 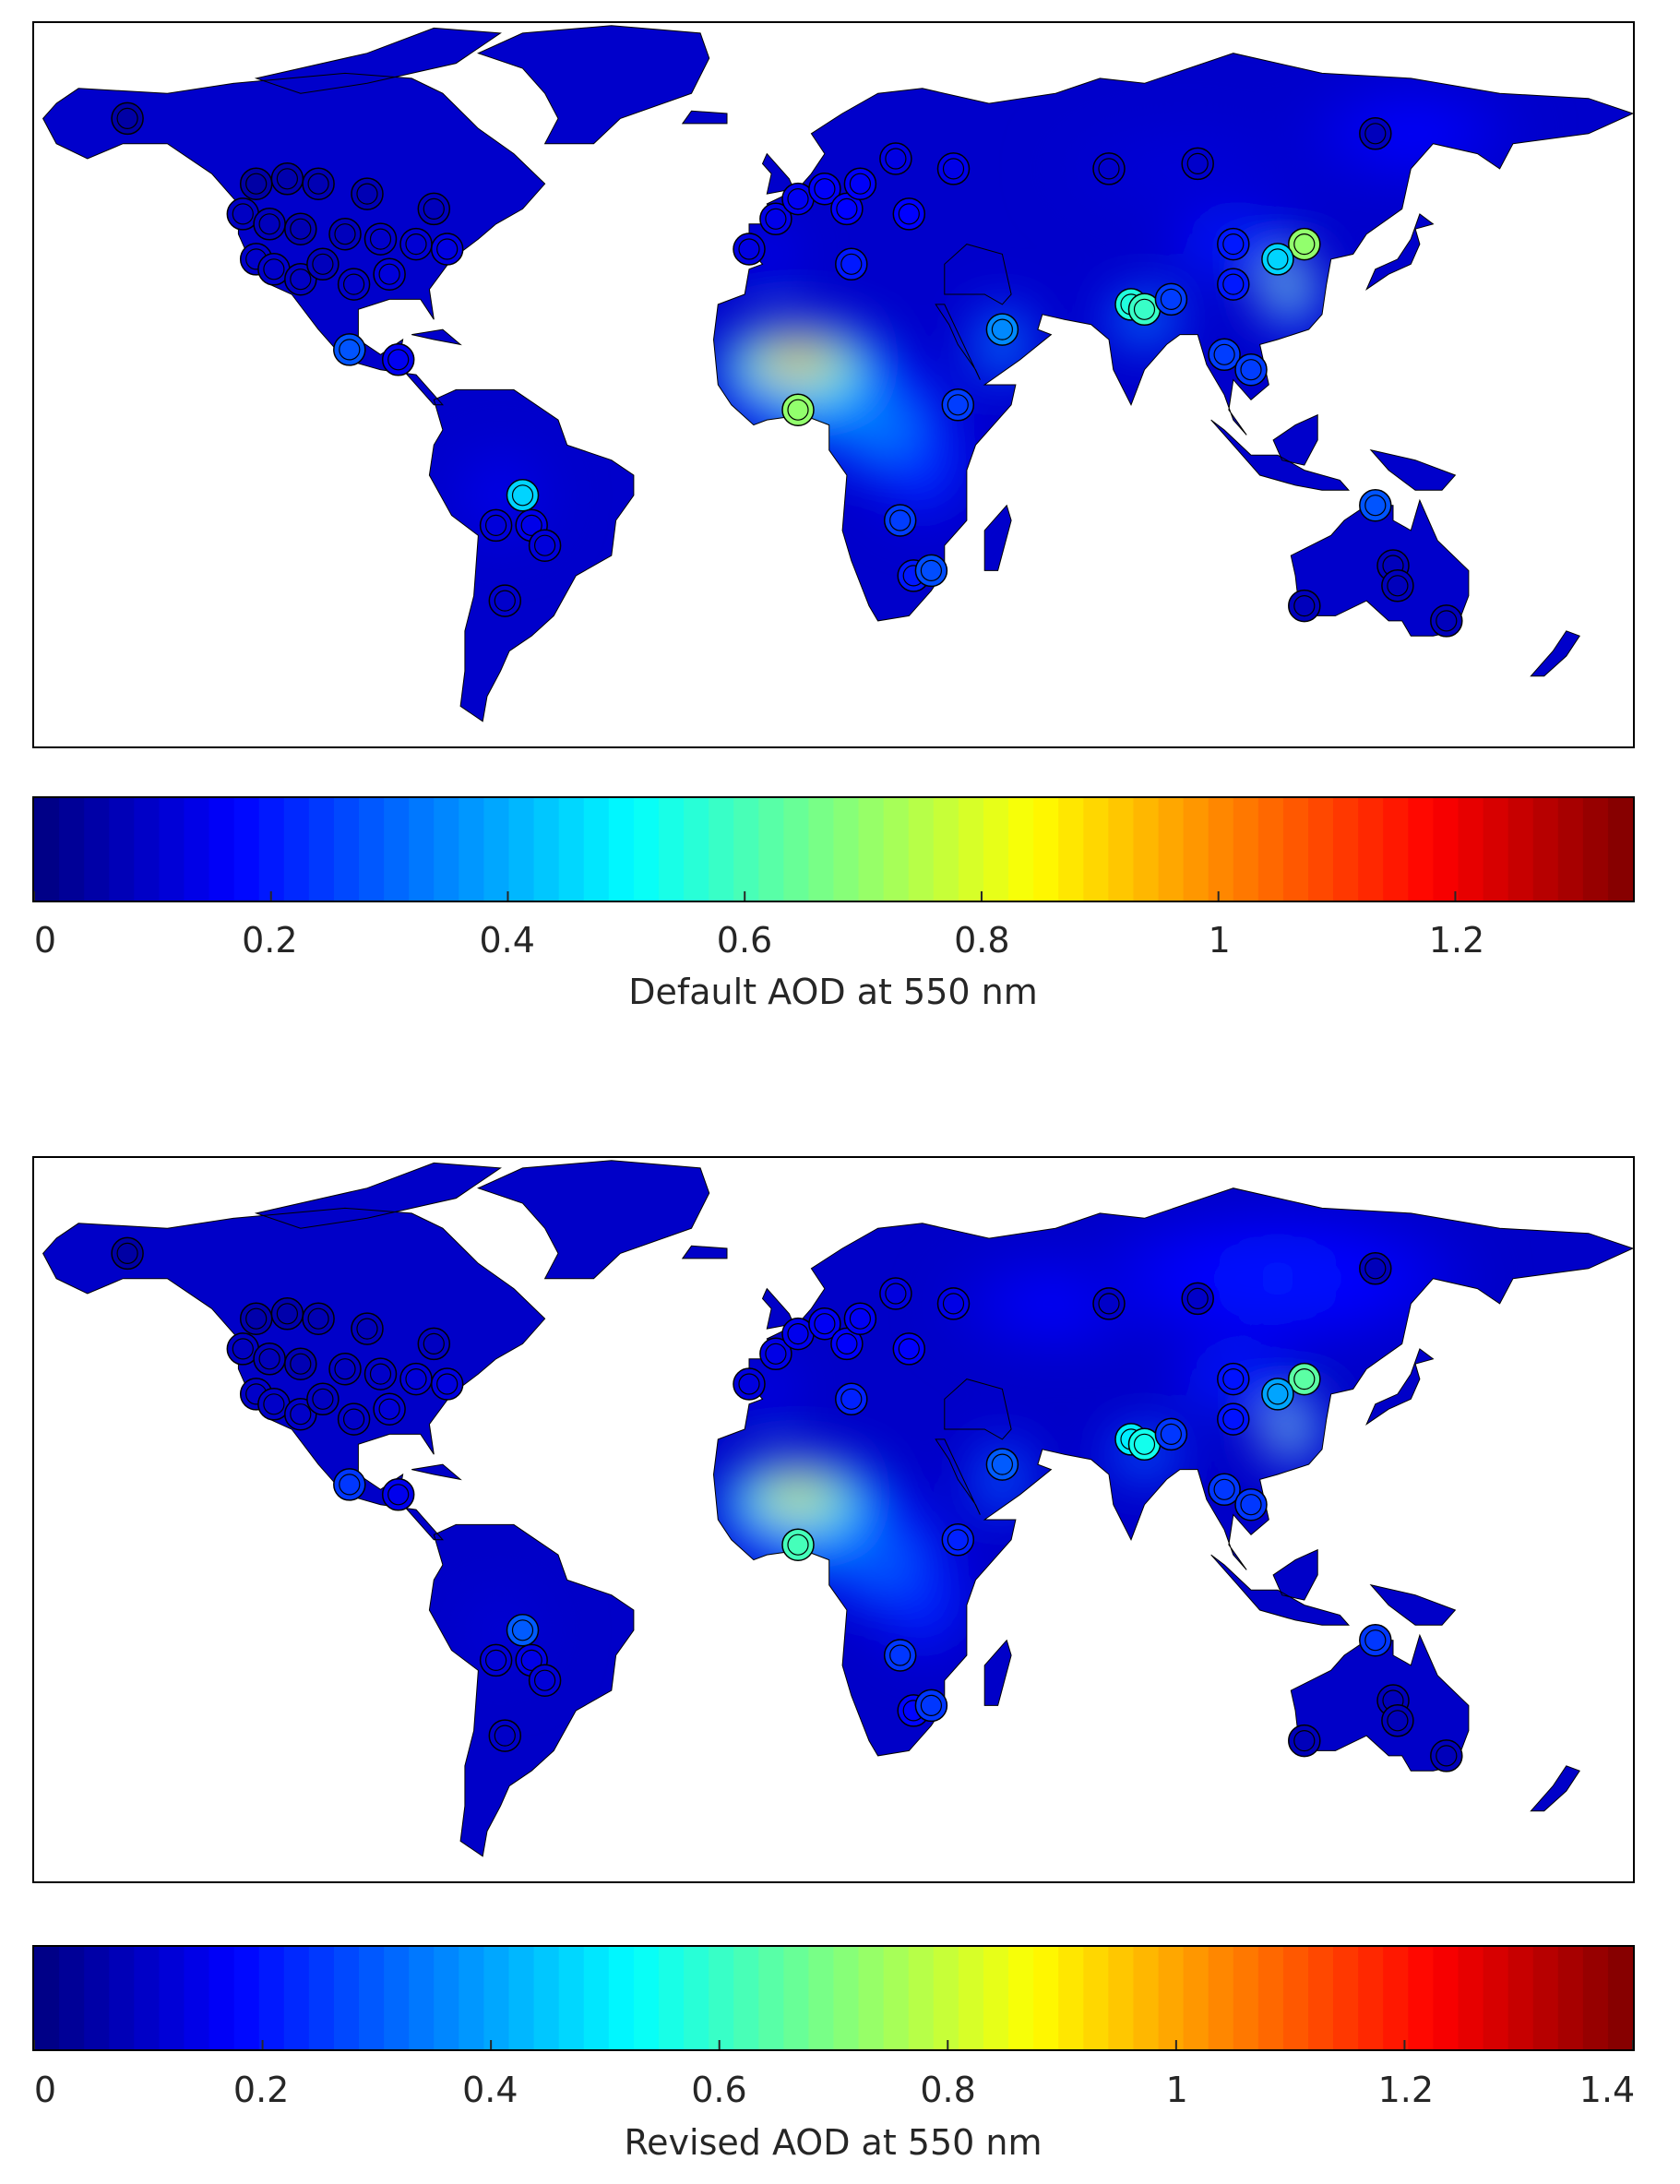 I want to click on colorbar-tick-label: 0, so click(x=45, y=2090).